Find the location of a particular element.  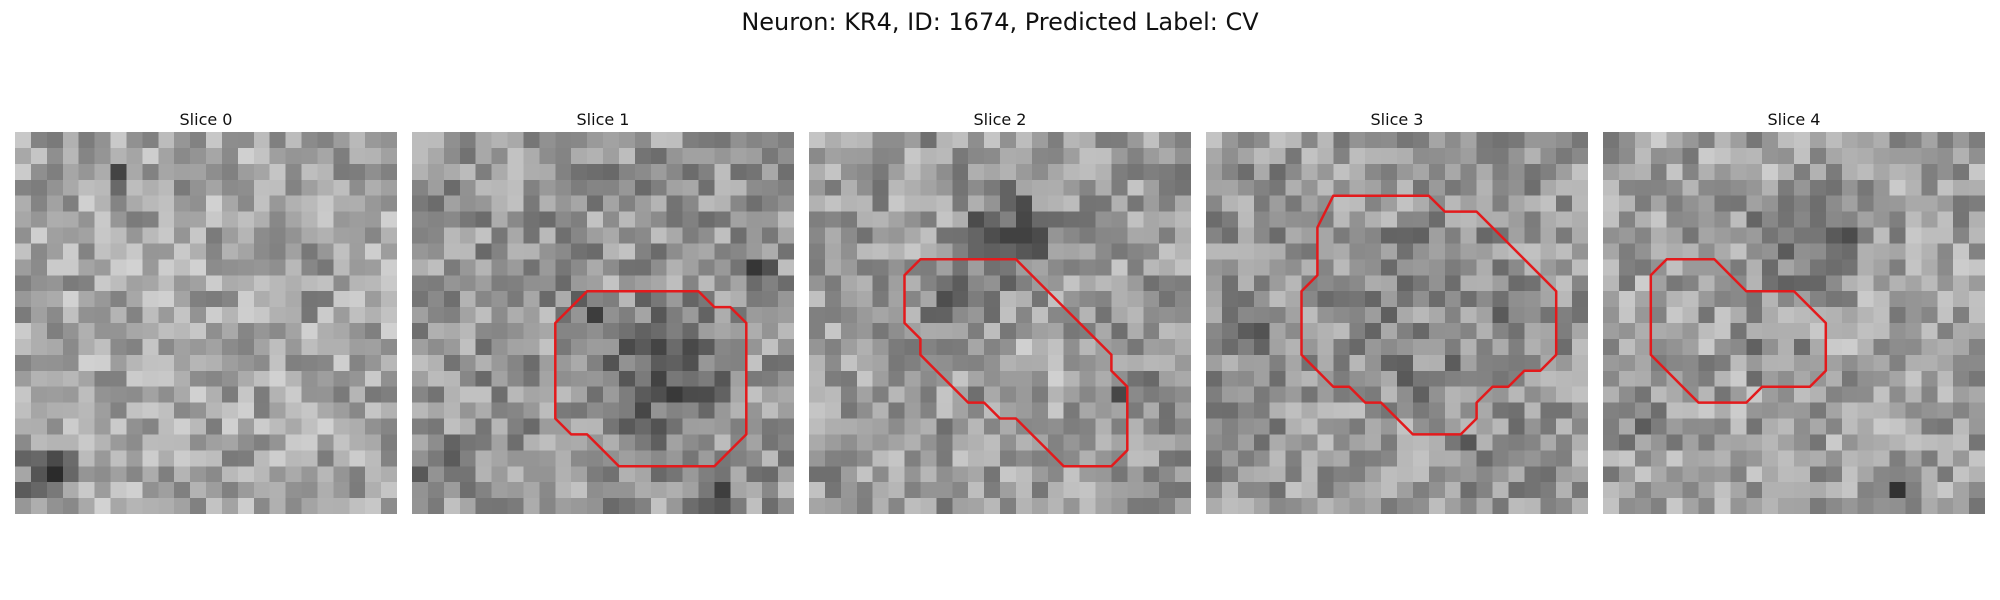

slice-title: Slice 2 is located at coordinates (1000, 120).